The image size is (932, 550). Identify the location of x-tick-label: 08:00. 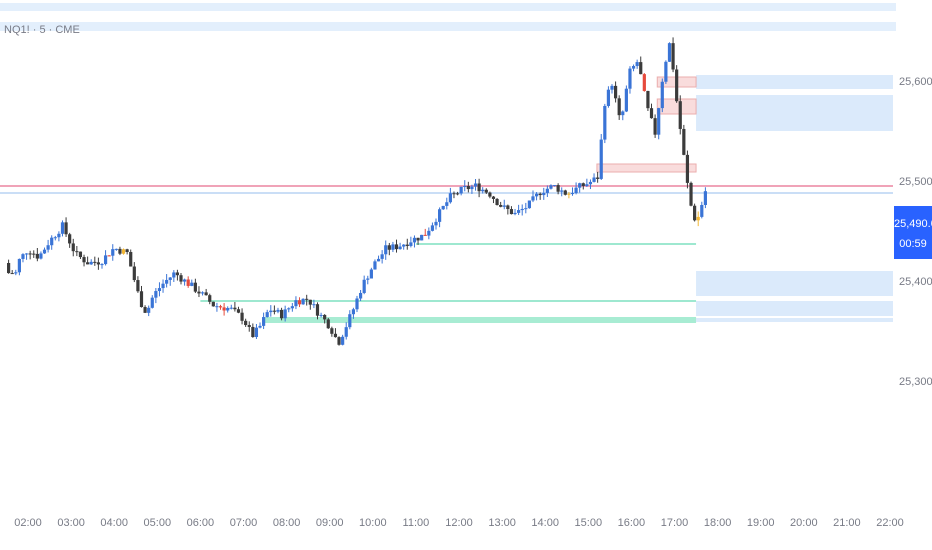
(287, 523).